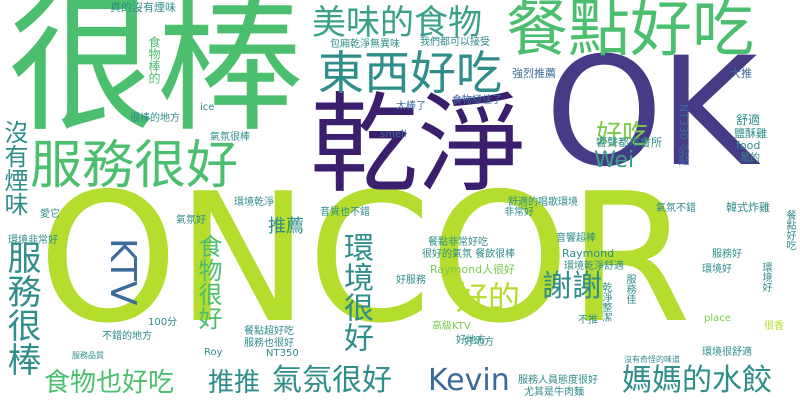 This screenshot has height=400, width=800. Describe the element at coordinates (727, 352) in the screenshot. I see `word-small: 環境很舒適` at that location.